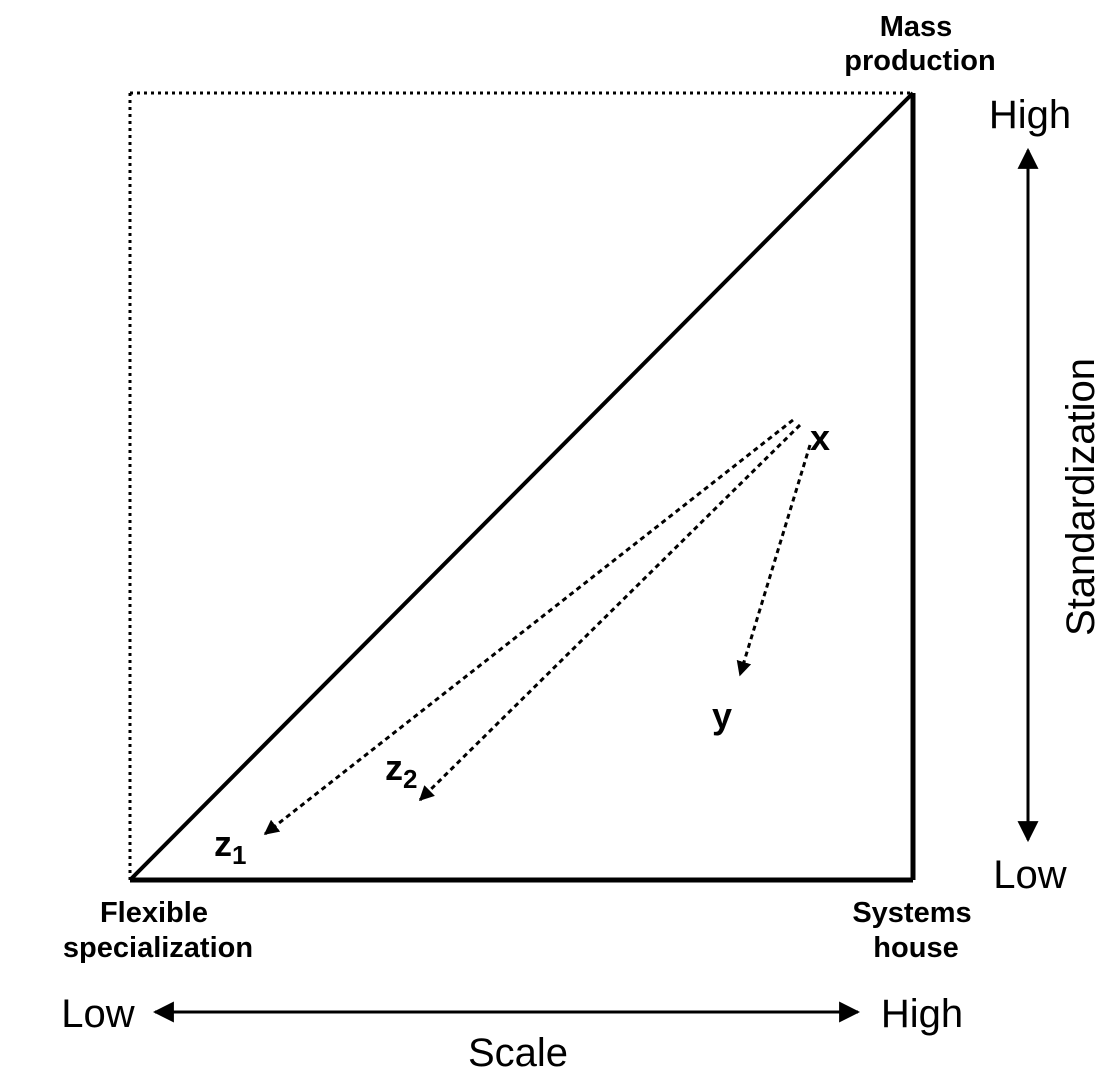  What do you see at coordinates (154, 913) in the screenshot?
I see `label-line: Flexible` at bounding box center [154, 913].